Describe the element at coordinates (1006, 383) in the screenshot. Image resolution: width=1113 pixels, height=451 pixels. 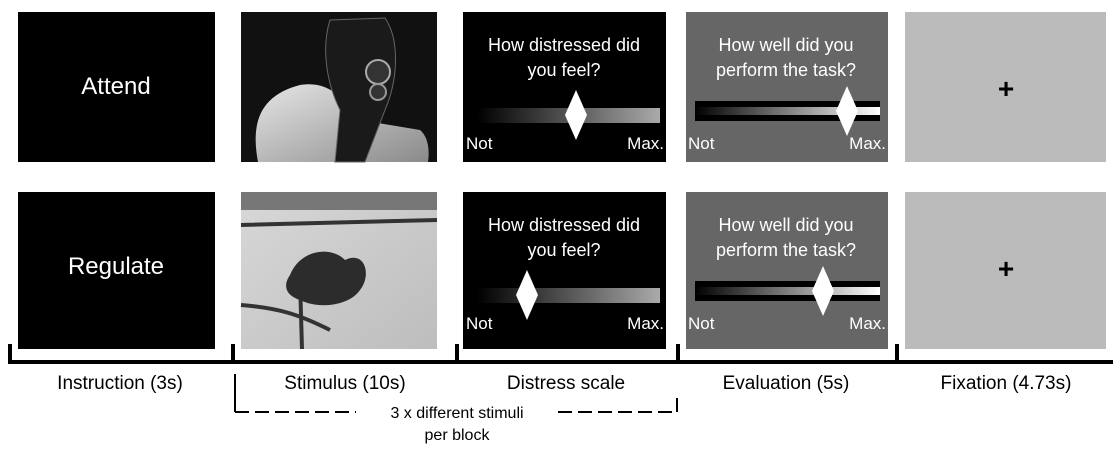
I see `timeline-label: Fixation (4.73s)` at that location.